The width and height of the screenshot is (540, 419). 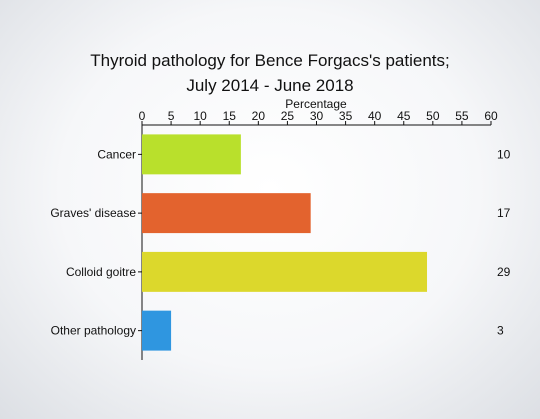 I want to click on x-tick-label: 5, so click(x=171, y=116).